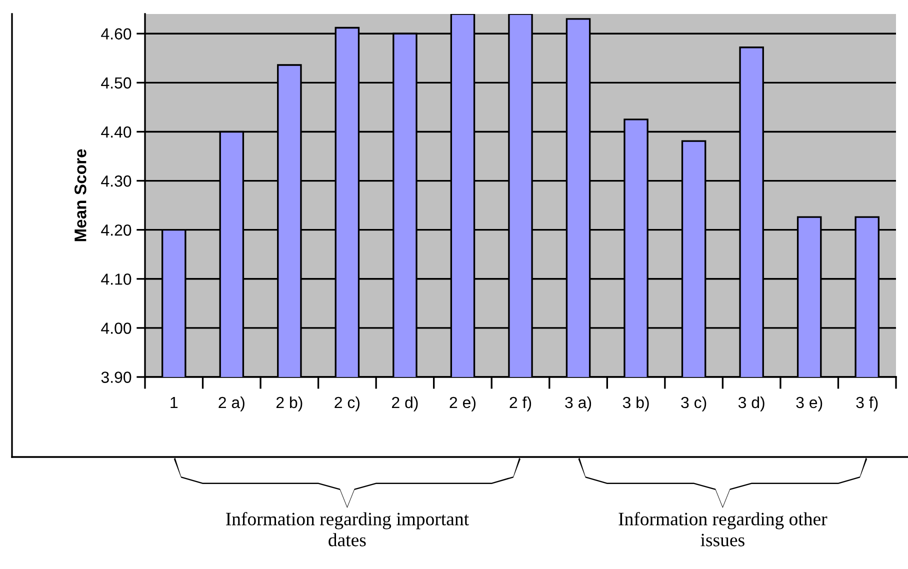  I want to click on y-tick-label: 4.50, so click(116, 83).